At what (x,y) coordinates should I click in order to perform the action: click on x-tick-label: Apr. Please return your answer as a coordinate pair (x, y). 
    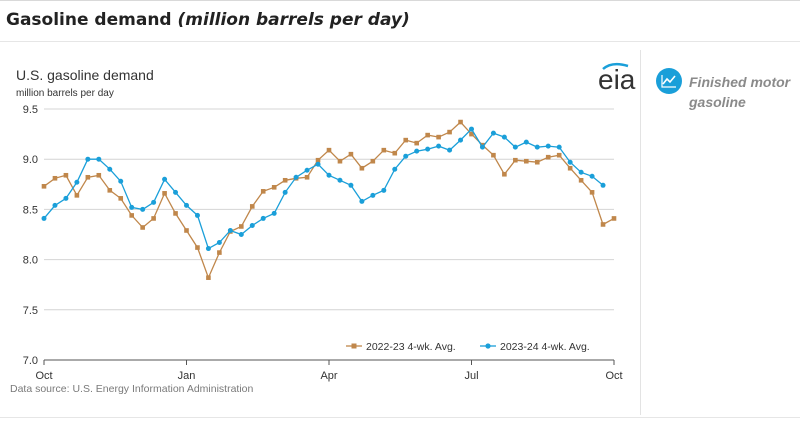
    Looking at the image, I should click on (328, 376).